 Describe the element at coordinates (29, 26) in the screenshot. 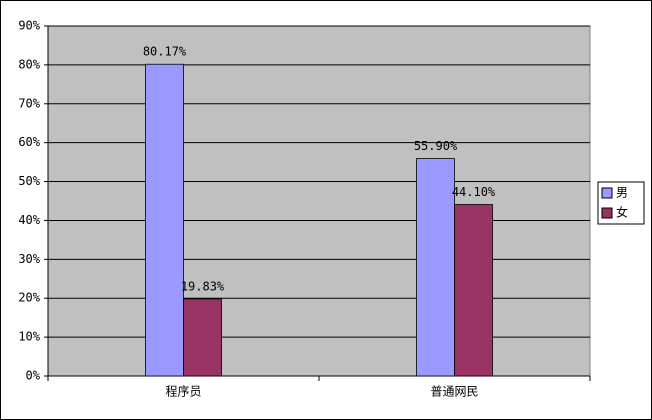

I see `y-tick-label: 90%` at that location.